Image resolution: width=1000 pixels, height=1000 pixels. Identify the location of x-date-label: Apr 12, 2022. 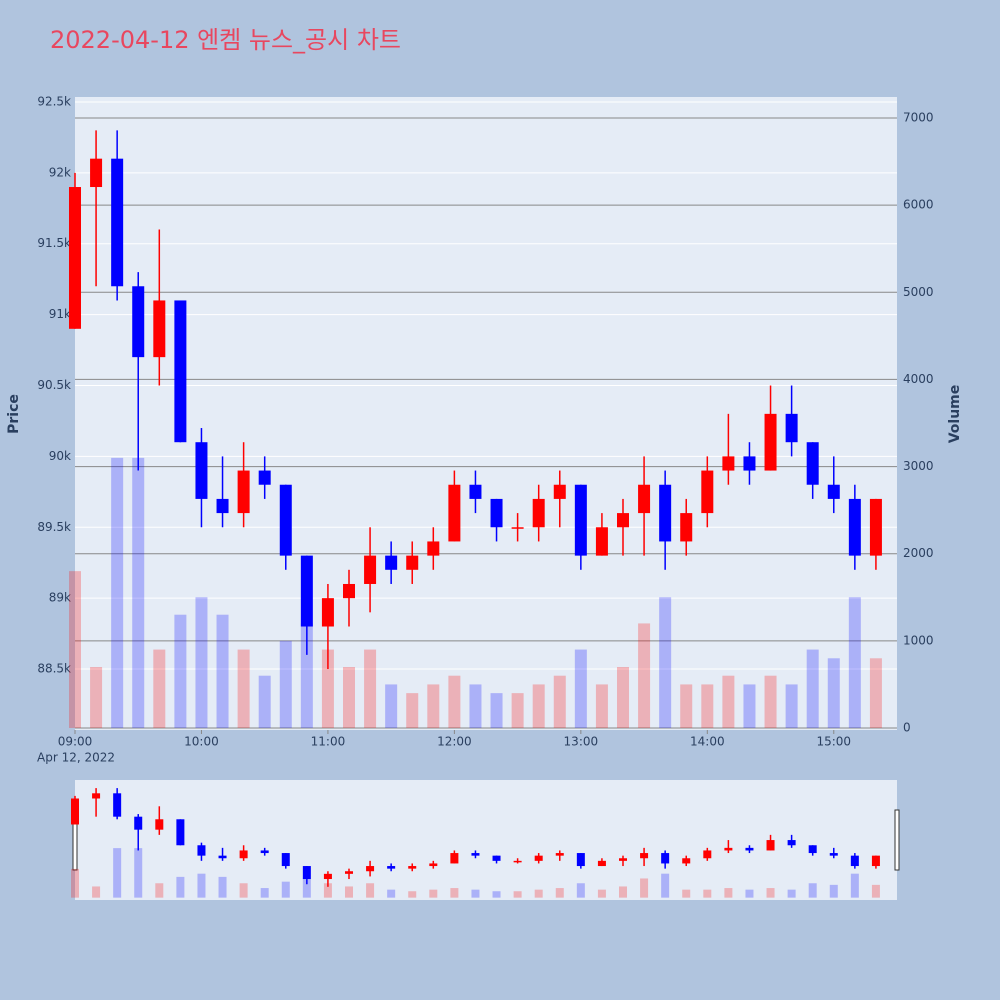
(76, 758).